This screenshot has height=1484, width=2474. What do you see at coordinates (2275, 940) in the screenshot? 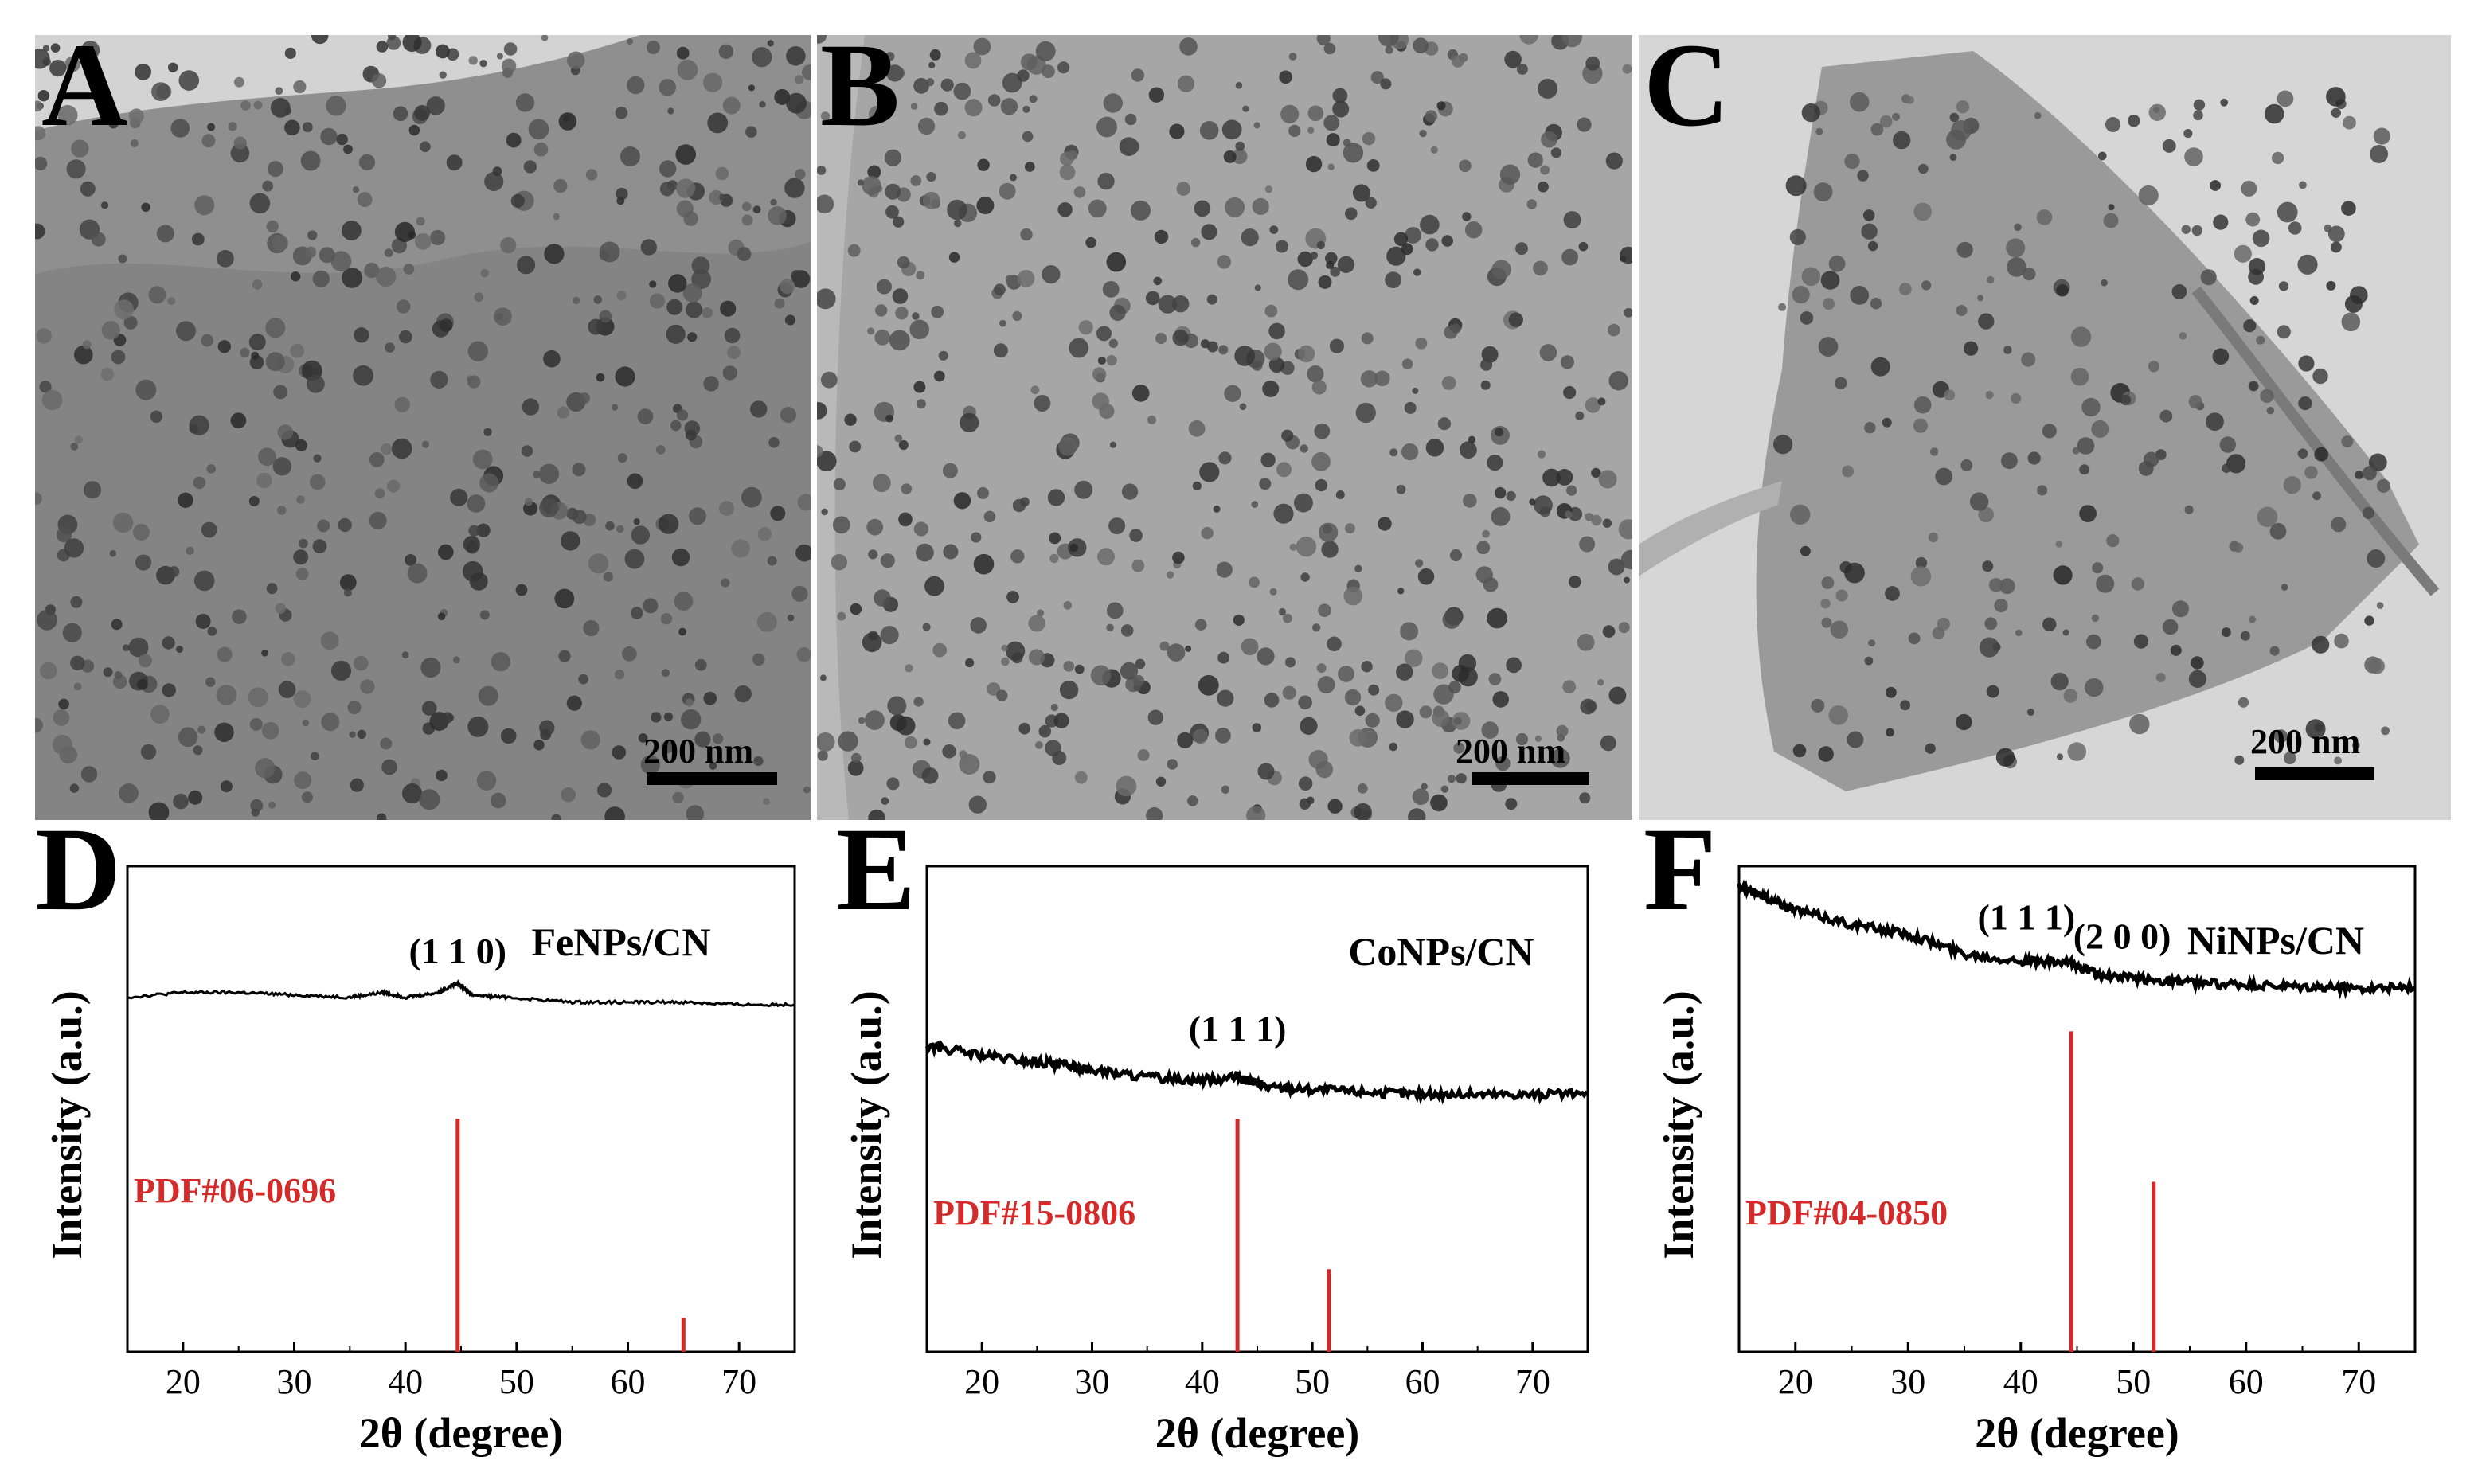
I see `sample-title: NiNPs/CN` at bounding box center [2275, 940].